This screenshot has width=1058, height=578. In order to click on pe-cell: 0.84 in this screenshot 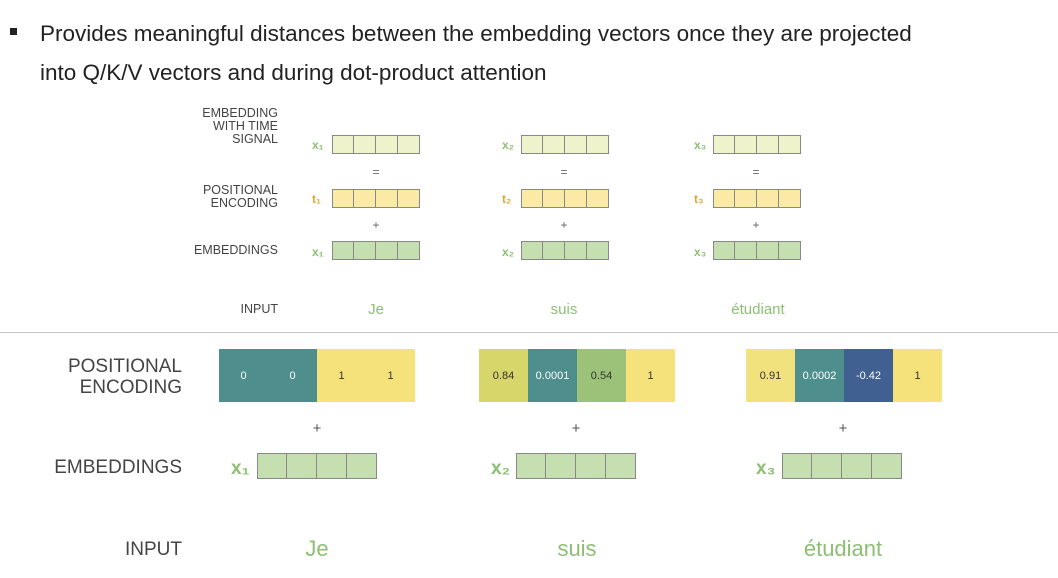, I will do `click(503, 375)`.